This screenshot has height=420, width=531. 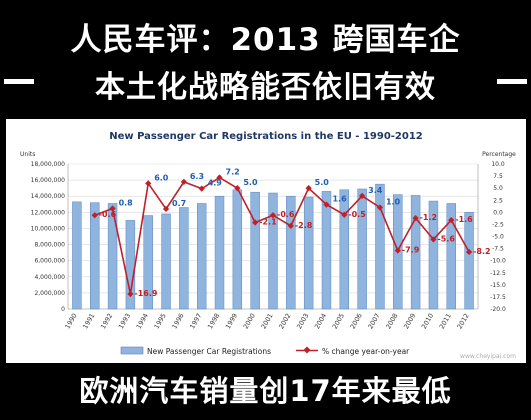 I want to click on y-right-tick-label: 10.0, so click(x=498, y=164).